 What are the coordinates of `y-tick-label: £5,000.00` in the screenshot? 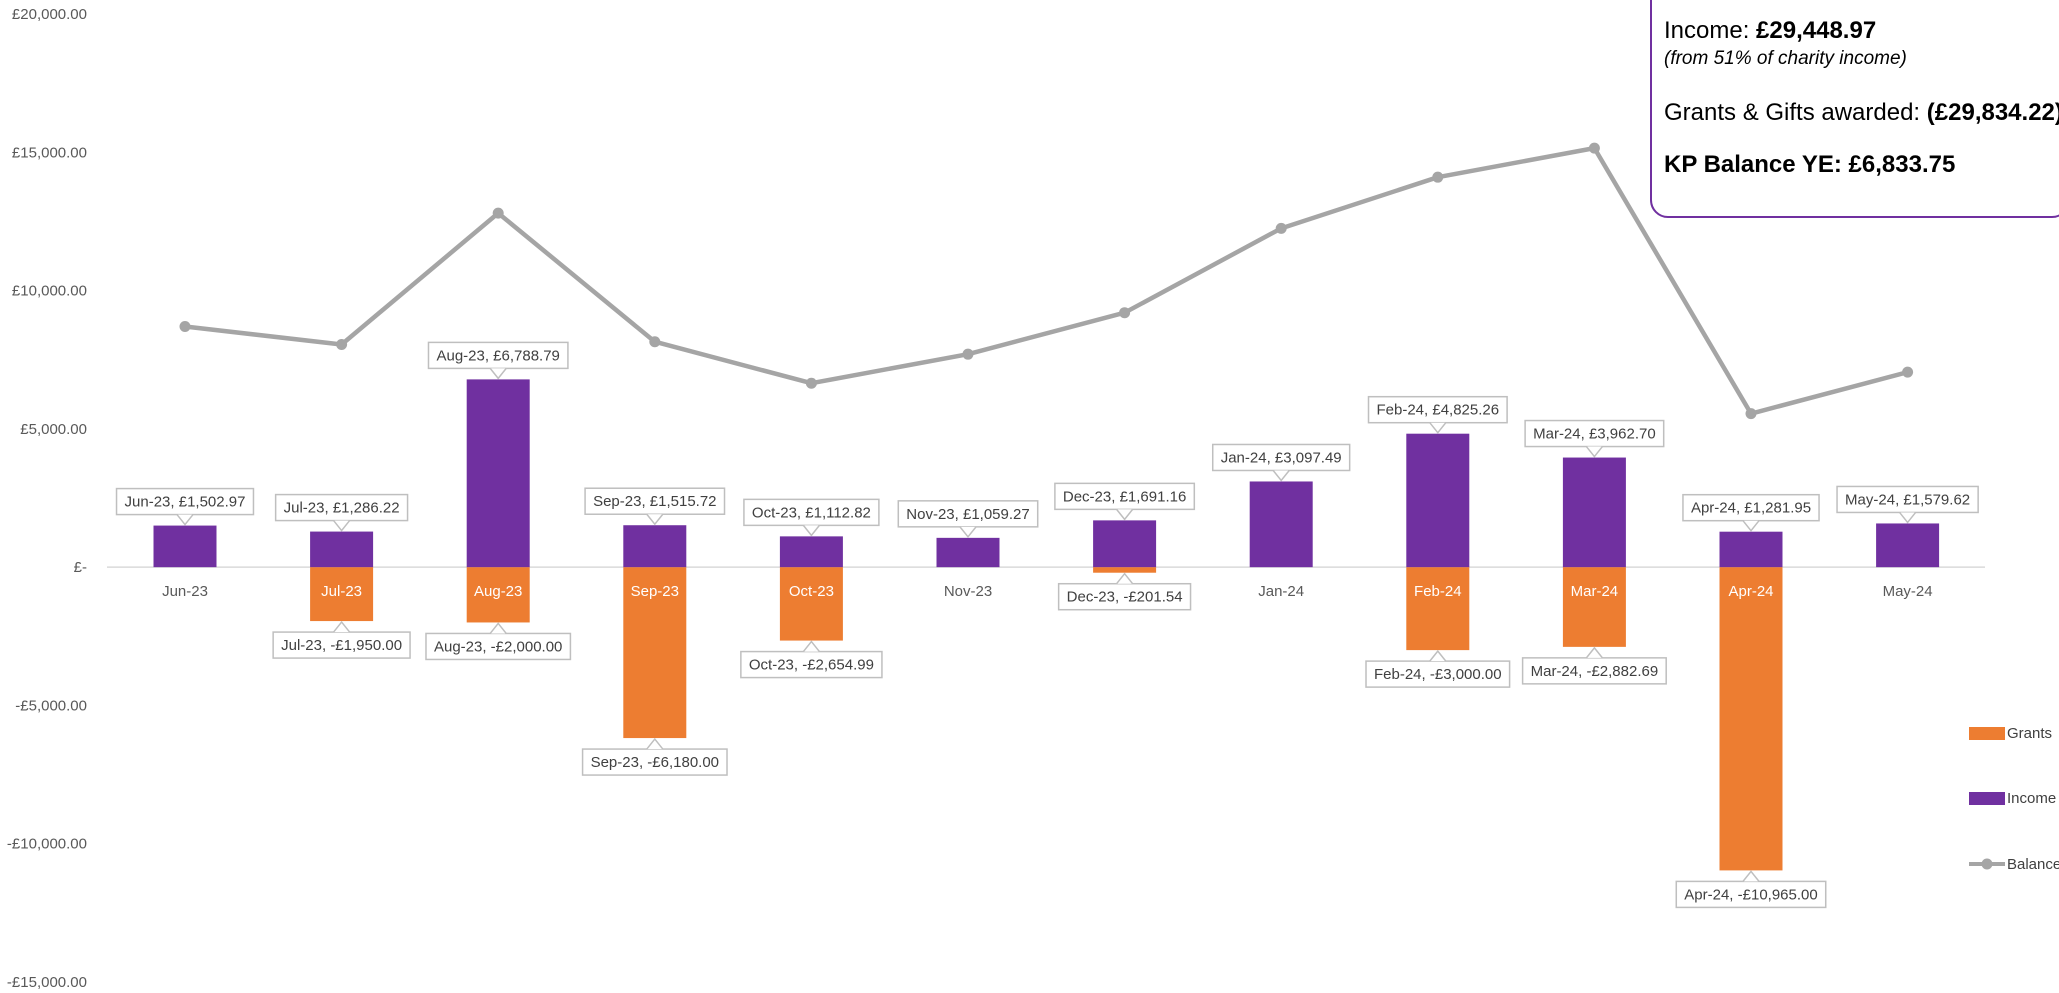 It's located at (53, 429).